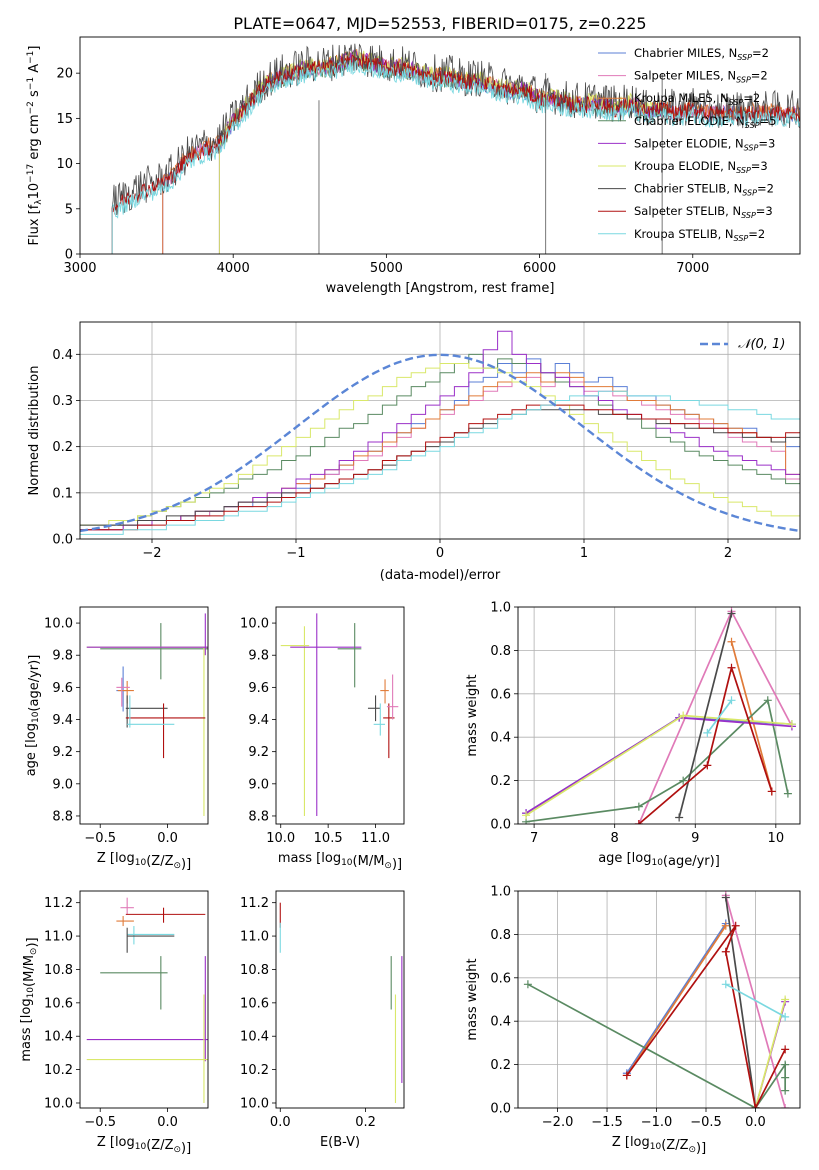 This screenshot has width=819, height=1170. Describe the element at coordinates (64, 119) in the screenshot. I see `y-tick-label: 15` at that location.